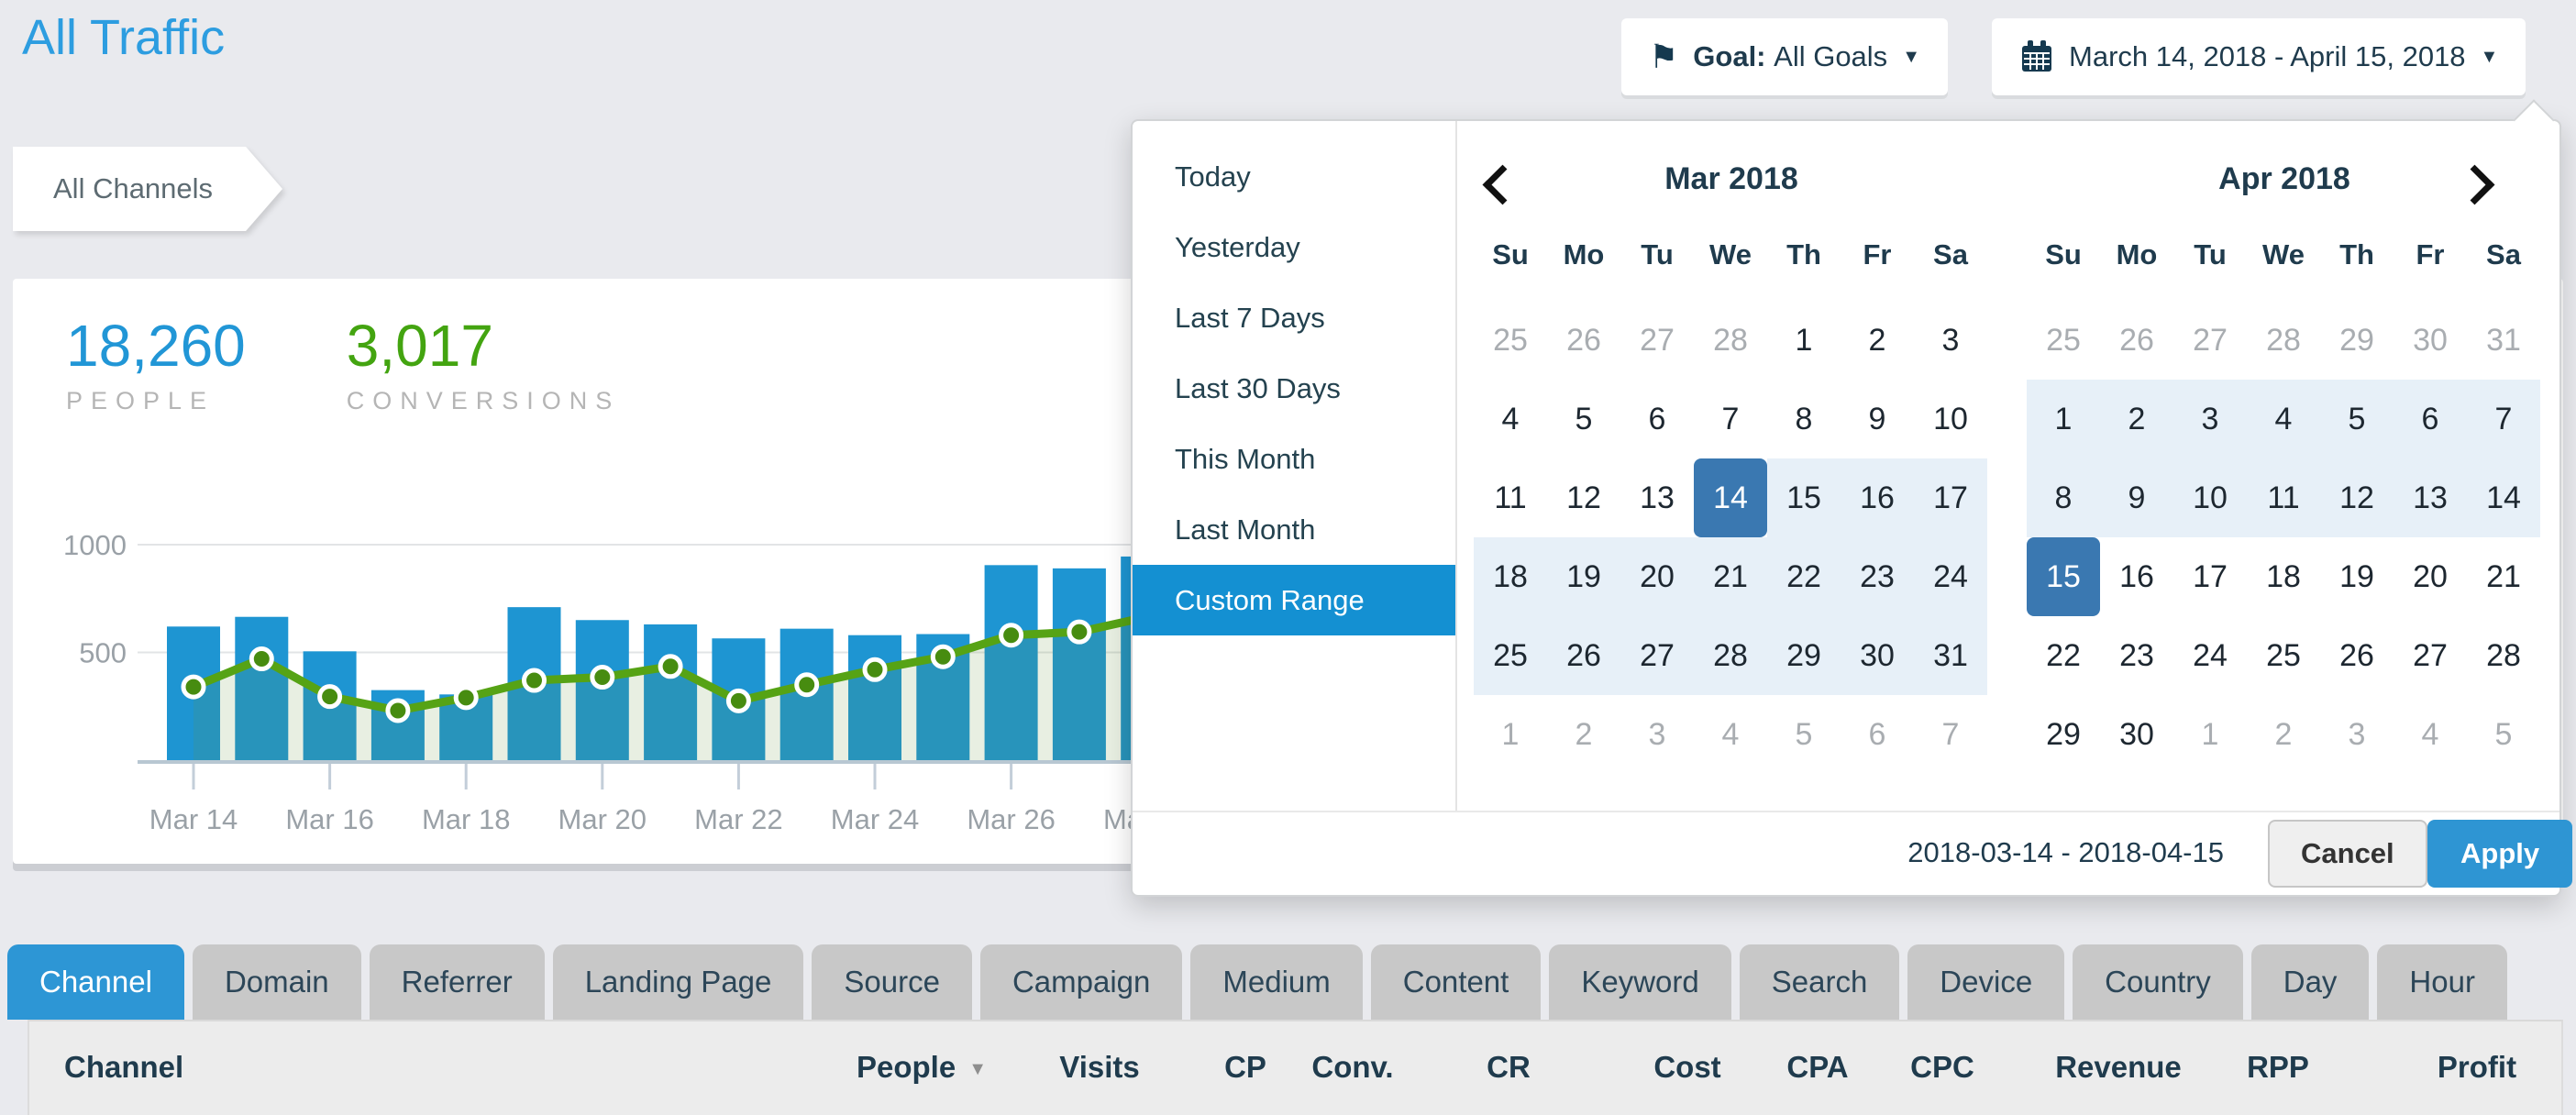 Image resolution: width=2576 pixels, height=1115 pixels. I want to click on tab-device: Device, so click(1986, 982).